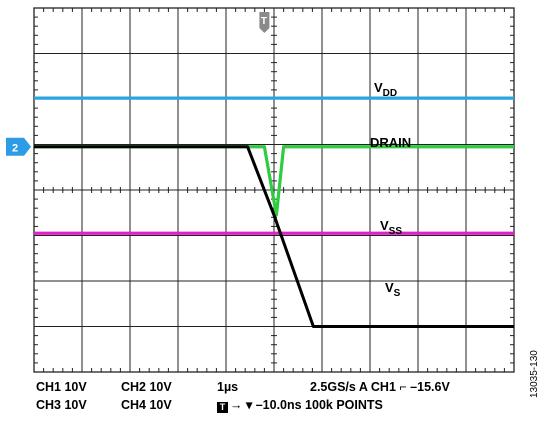  Describe the element at coordinates (228, 387) in the screenshot. I see `timebase-setting: 1µs` at that location.